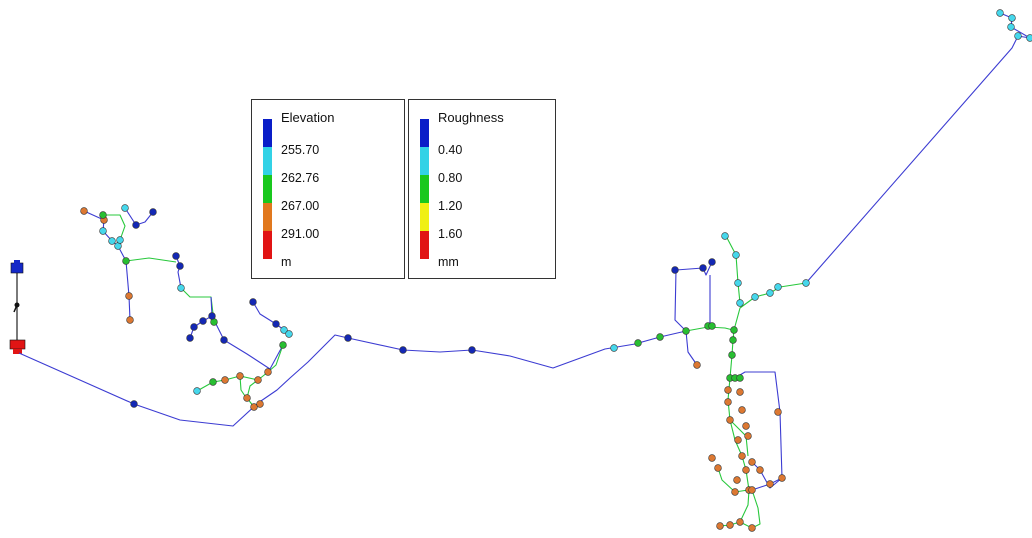 Image resolution: width=1032 pixels, height=538 pixels. Describe the element at coordinates (450, 178) in the screenshot. I see `roughness-break-2: 0.80` at that location.